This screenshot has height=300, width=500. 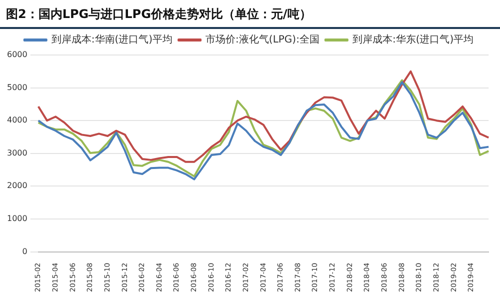 What do you see at coordinates (17, 55) in the screenshot?
I see `y-tick-label: 6000` at bounding box center [17, 55].